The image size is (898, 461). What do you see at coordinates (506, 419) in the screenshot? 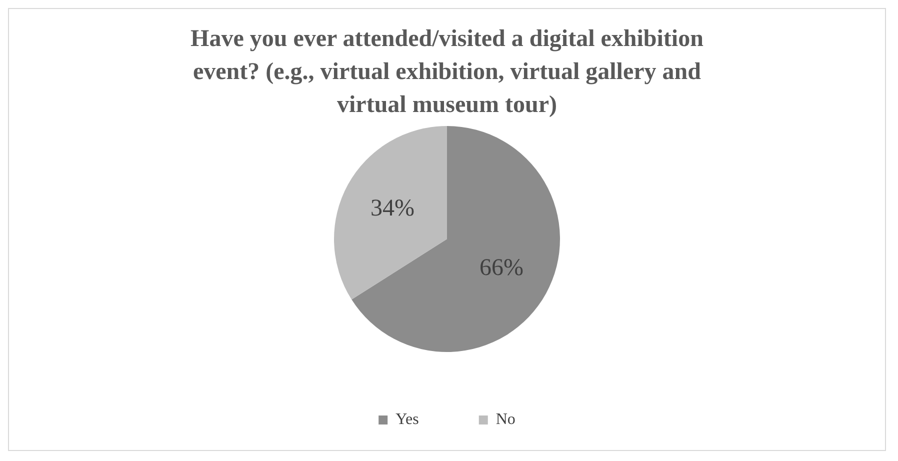
I see `legend-label: No` at bounding box center [506, 419].